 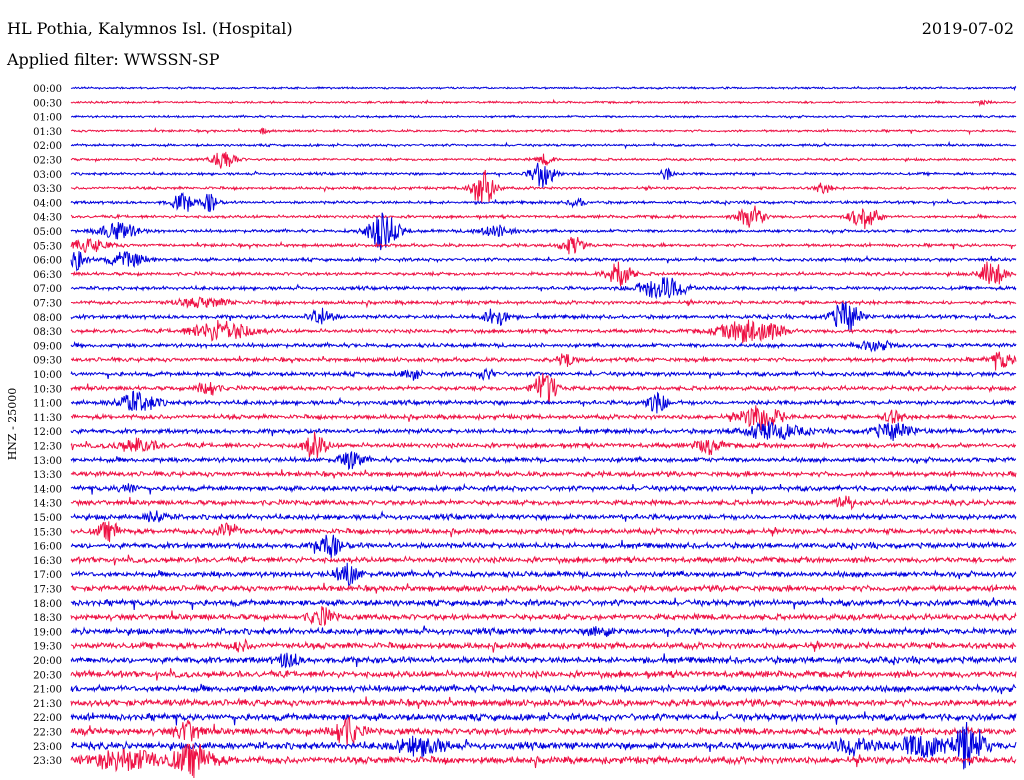 What do you see at coordinates (150, 28) in the screenshot?
I see `station-title: HL Pothia, Kalymnos Isl. (Hospital)` at bounding box center [150, 28].